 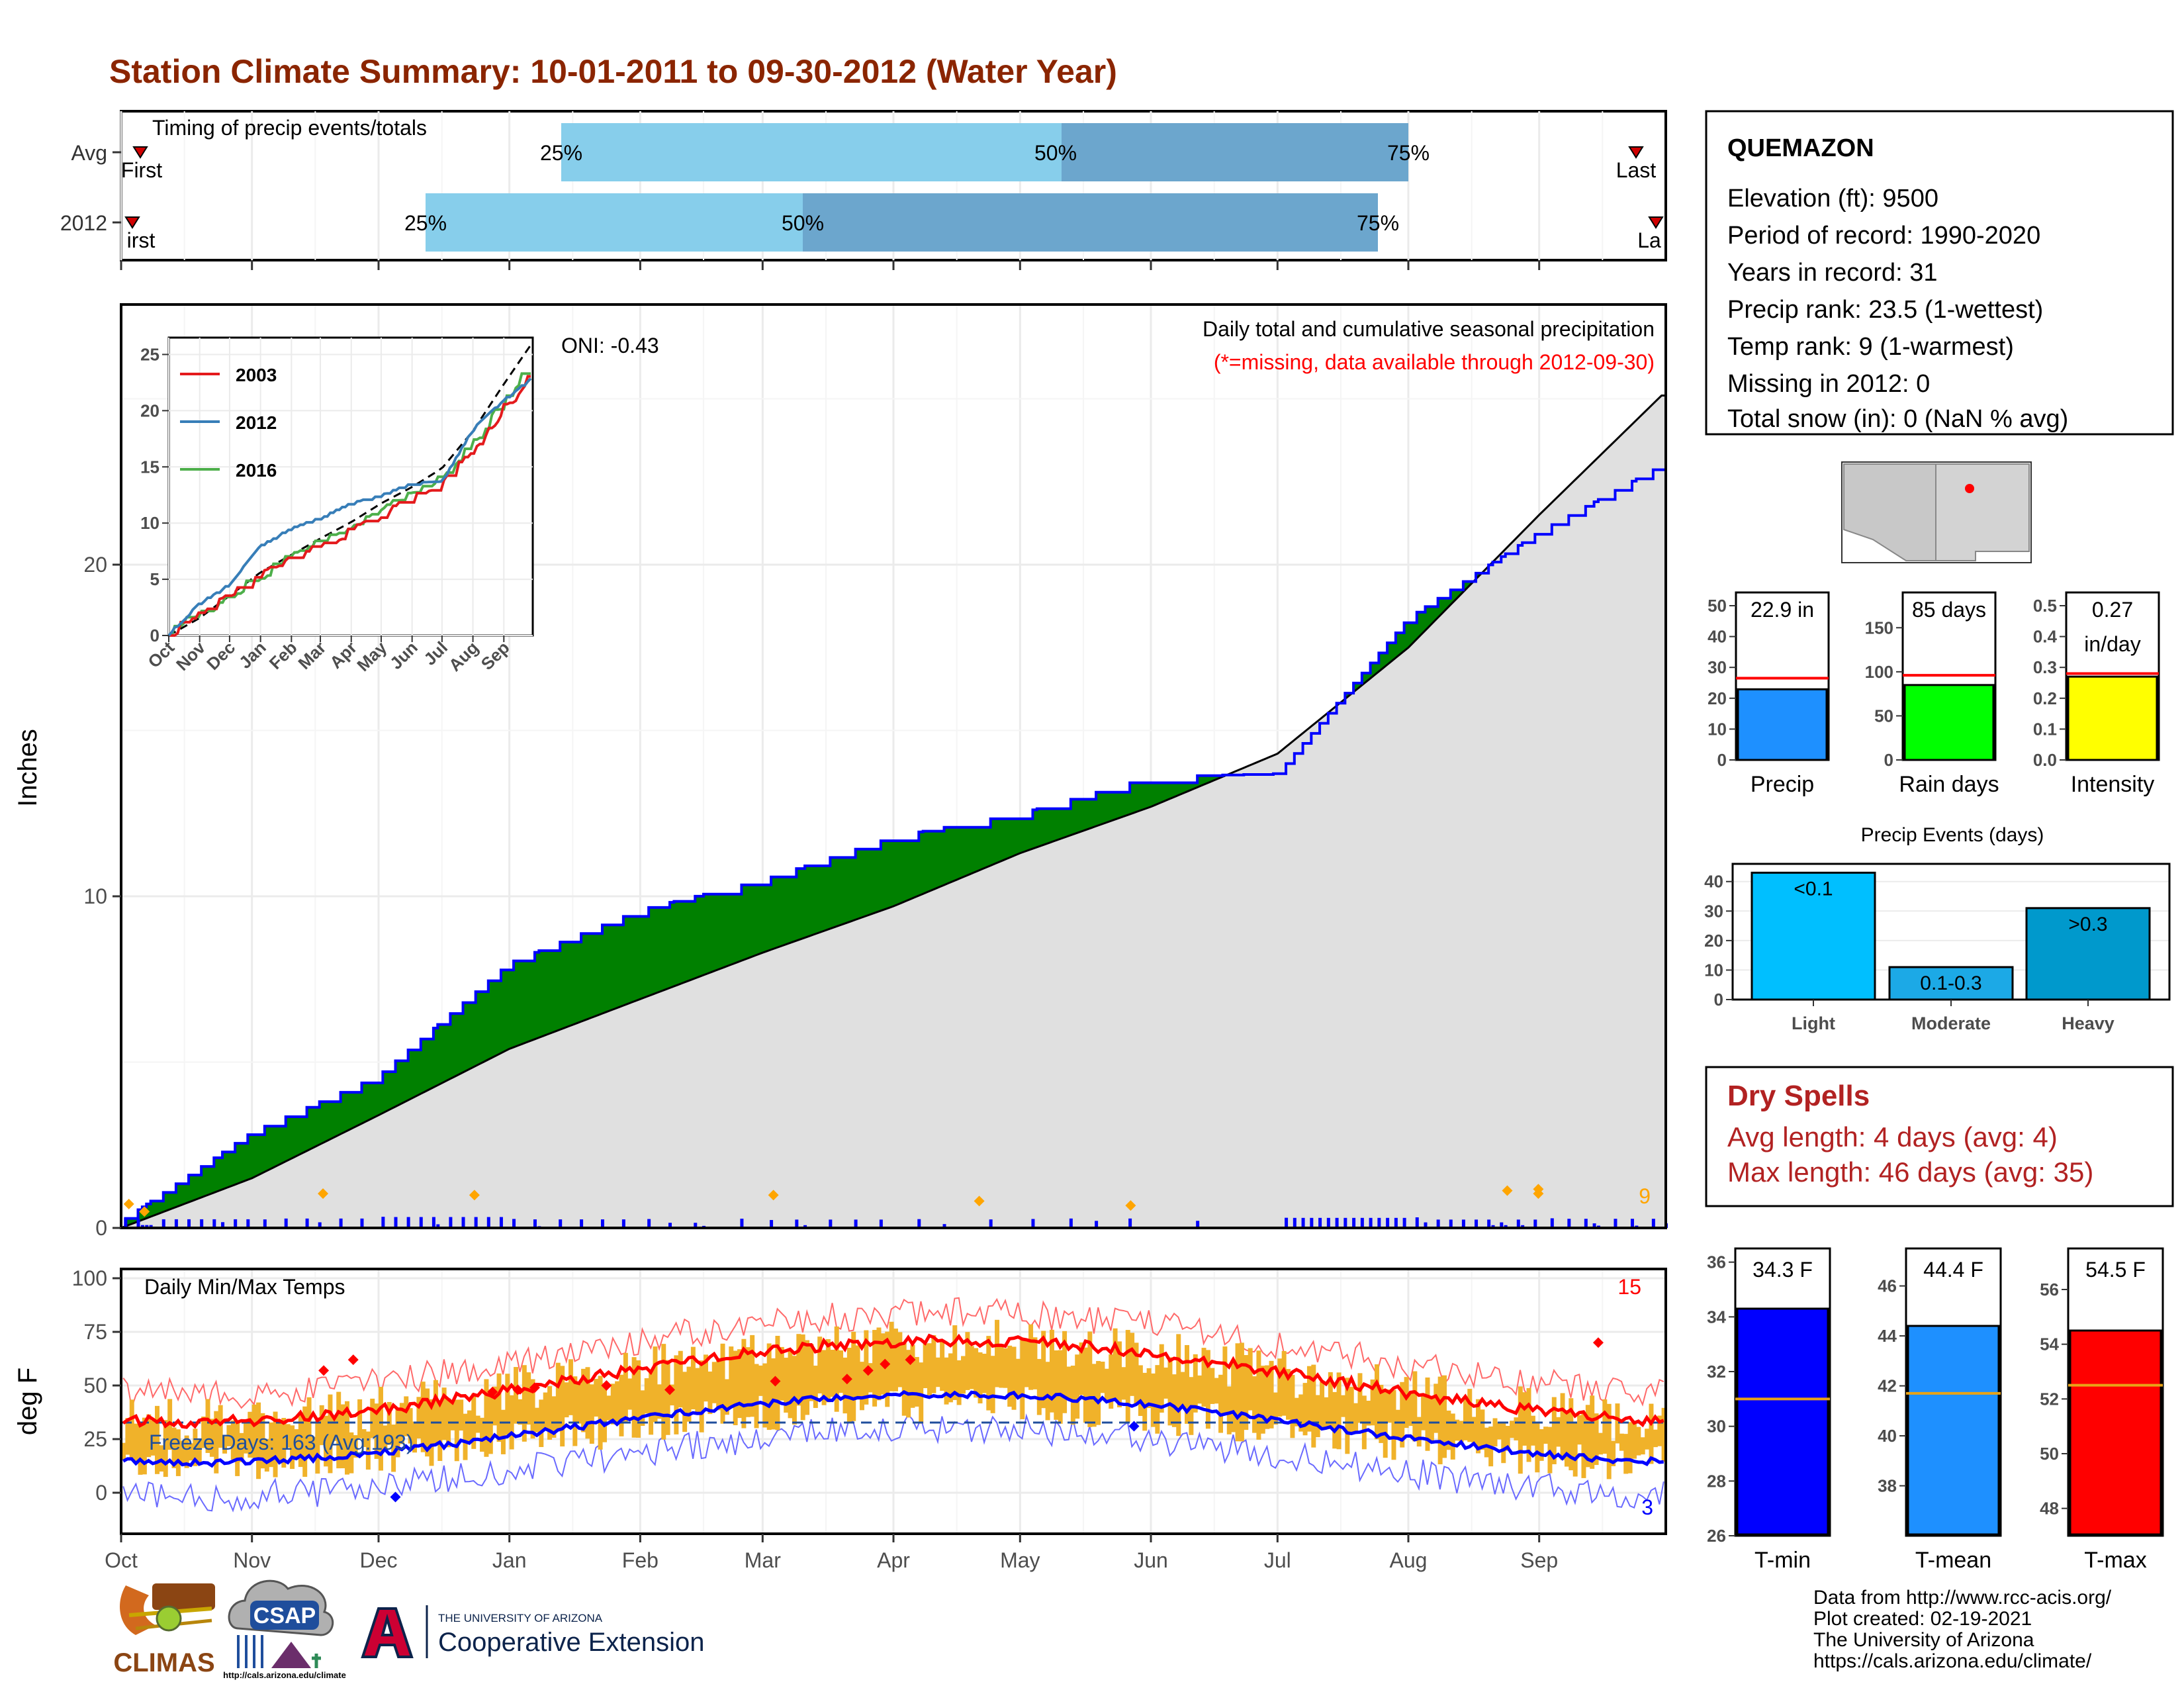 What do you see at coordinates (141, 170) in the screenshot?
I see `first-label-avg: First` at bounding box center [141, 170].